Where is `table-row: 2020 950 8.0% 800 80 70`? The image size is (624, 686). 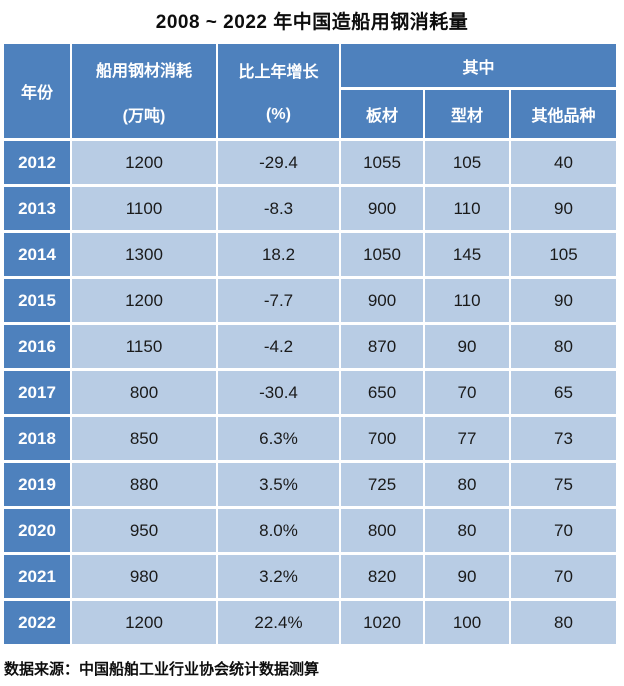 table-row: 2020 950 8.0% 800 80 70 is located at coordinates (310, 530).